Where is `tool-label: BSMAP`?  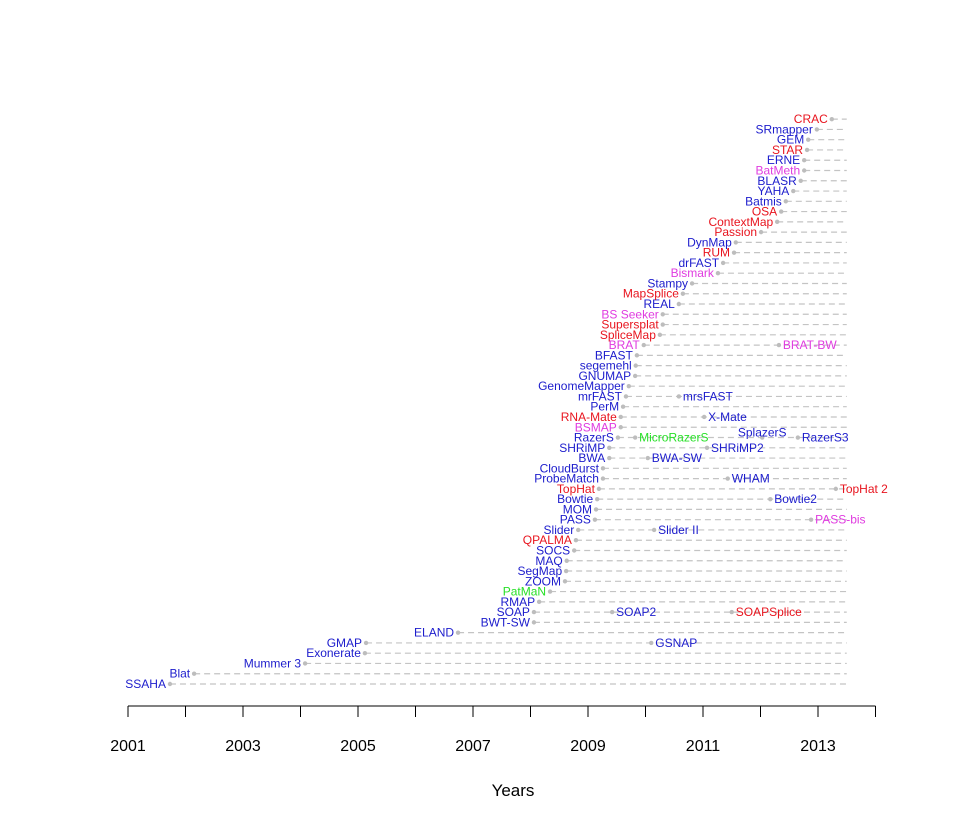
tool-label: BSMAP is located at coordinates (596, 427).